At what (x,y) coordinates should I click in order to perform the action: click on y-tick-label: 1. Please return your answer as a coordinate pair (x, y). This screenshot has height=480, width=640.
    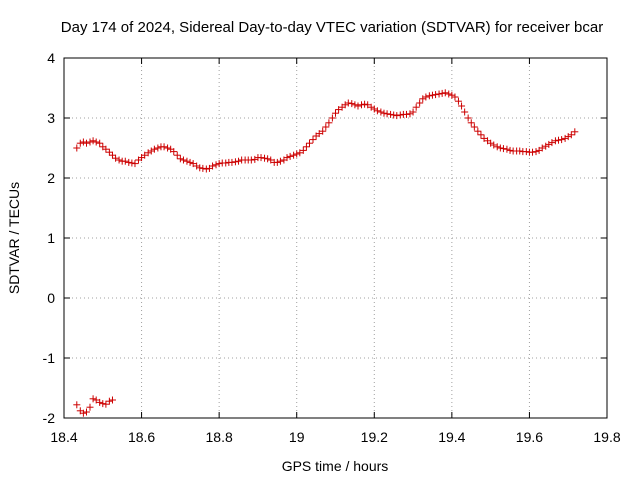
    Looking at the image, I should click on (51, 238).